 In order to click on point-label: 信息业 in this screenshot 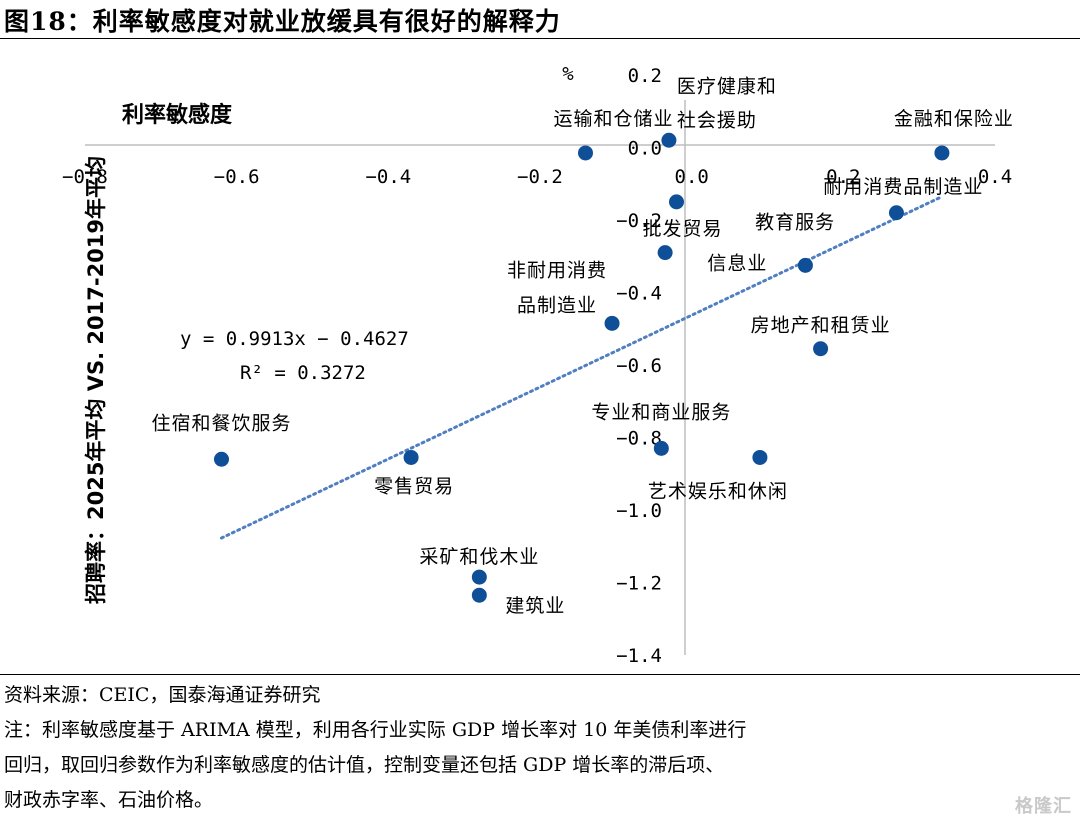, I will do `click(737, 263)`.